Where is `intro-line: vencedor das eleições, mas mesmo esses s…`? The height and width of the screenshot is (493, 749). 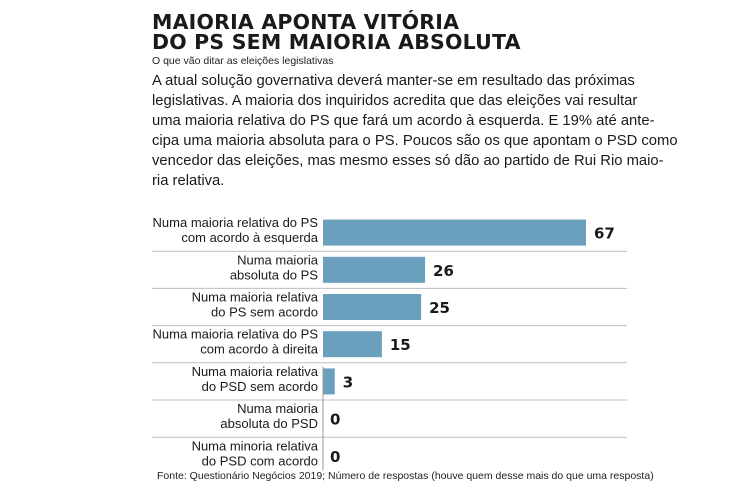
intro-line: vencedor das eleições, mas mesmo esses s… is located at coordinates (408, 161).